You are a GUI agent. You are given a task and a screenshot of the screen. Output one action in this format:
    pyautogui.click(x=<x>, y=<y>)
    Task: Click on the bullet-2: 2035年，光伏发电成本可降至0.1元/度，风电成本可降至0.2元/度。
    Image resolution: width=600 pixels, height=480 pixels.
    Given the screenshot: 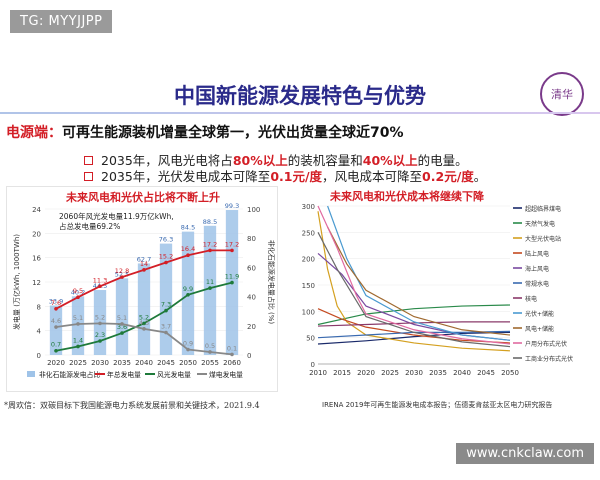 What is the action you would take?
    pyautogui.click(x=285, y=175)
    